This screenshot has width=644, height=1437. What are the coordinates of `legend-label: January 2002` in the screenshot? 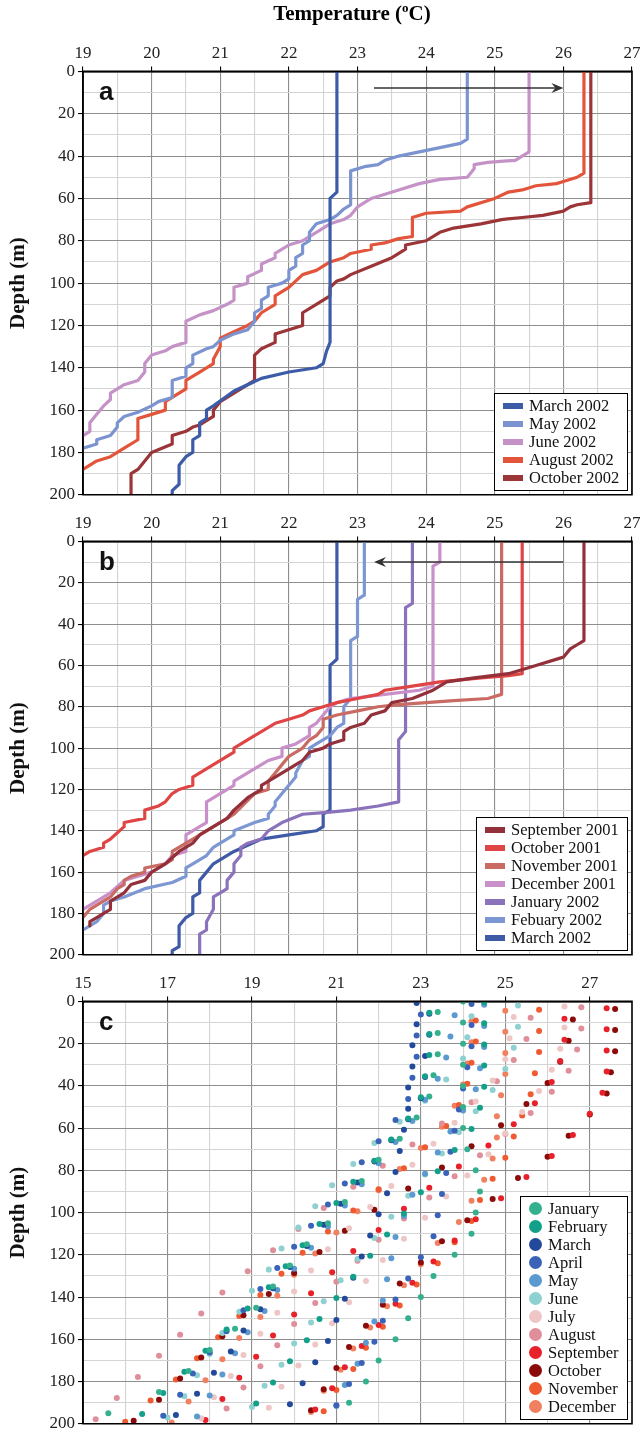 It's located at (555, 901).